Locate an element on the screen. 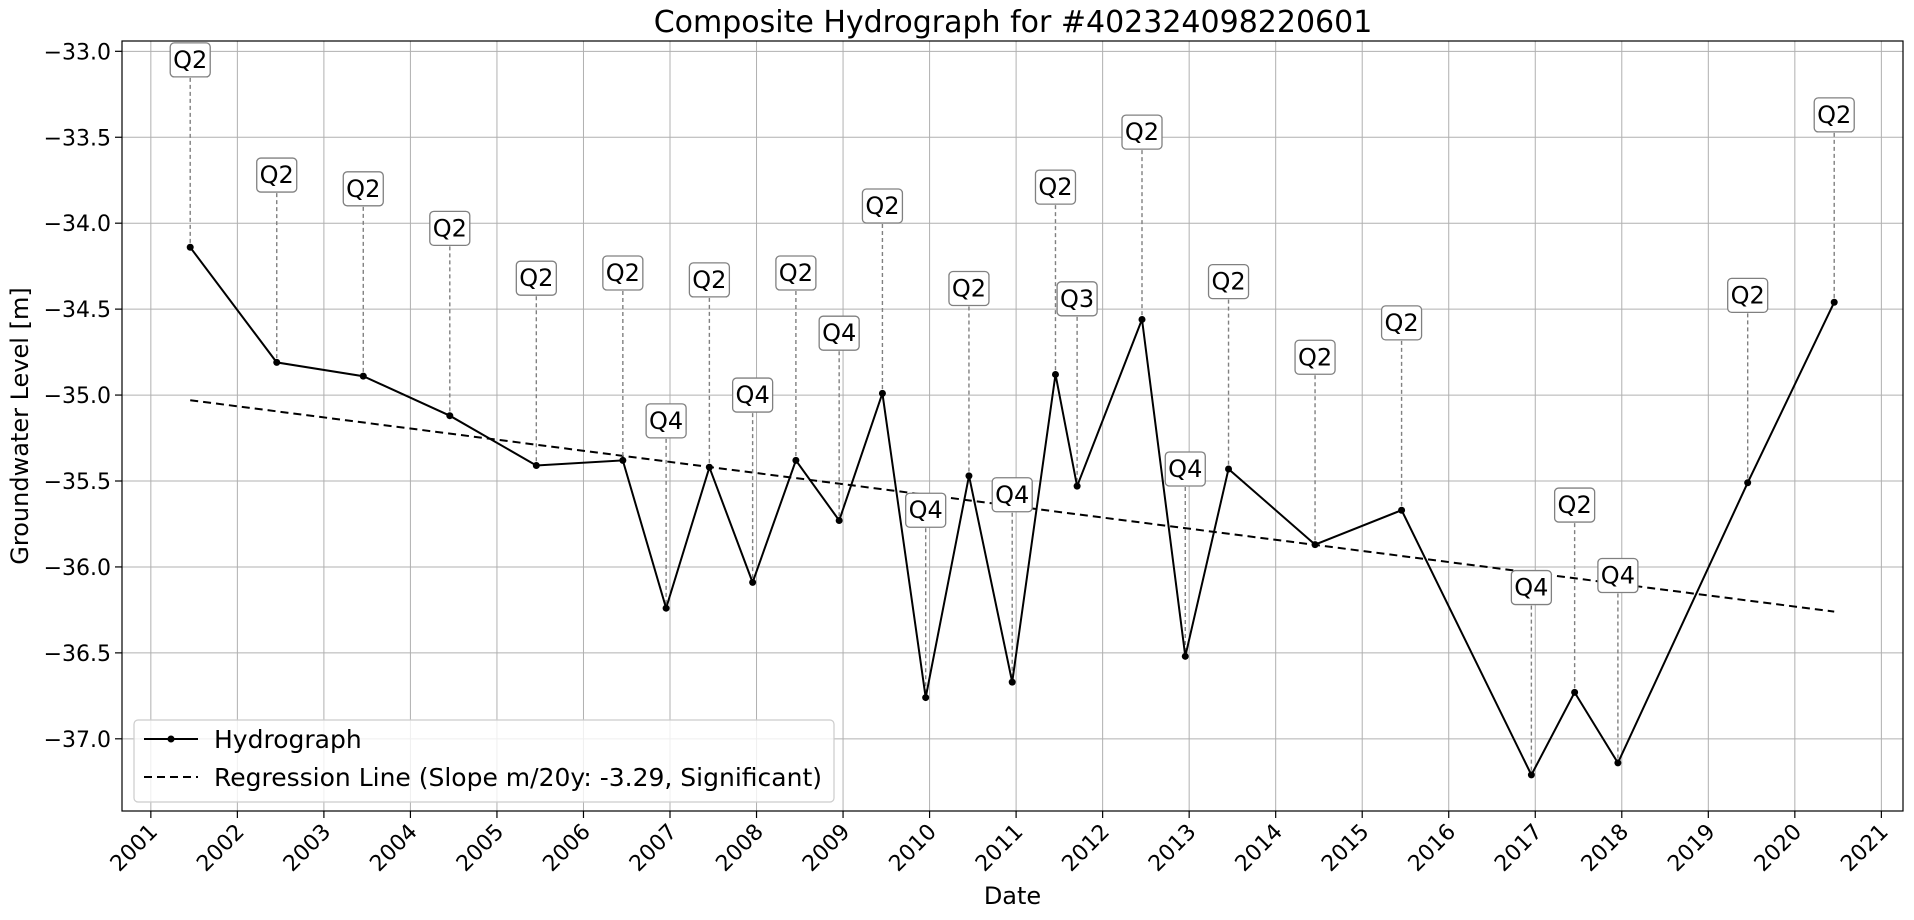  annotation-label: Q3 is located at coordinates (1077, 299).